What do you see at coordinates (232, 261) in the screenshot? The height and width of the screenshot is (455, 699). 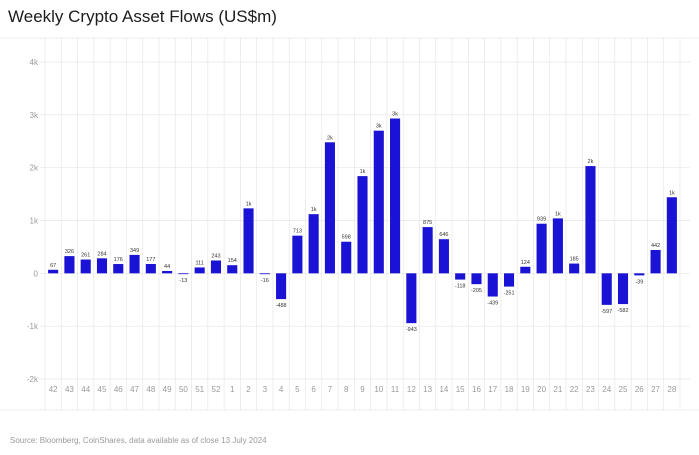 I see `data-label: 154` at bounding box center [232, 261].